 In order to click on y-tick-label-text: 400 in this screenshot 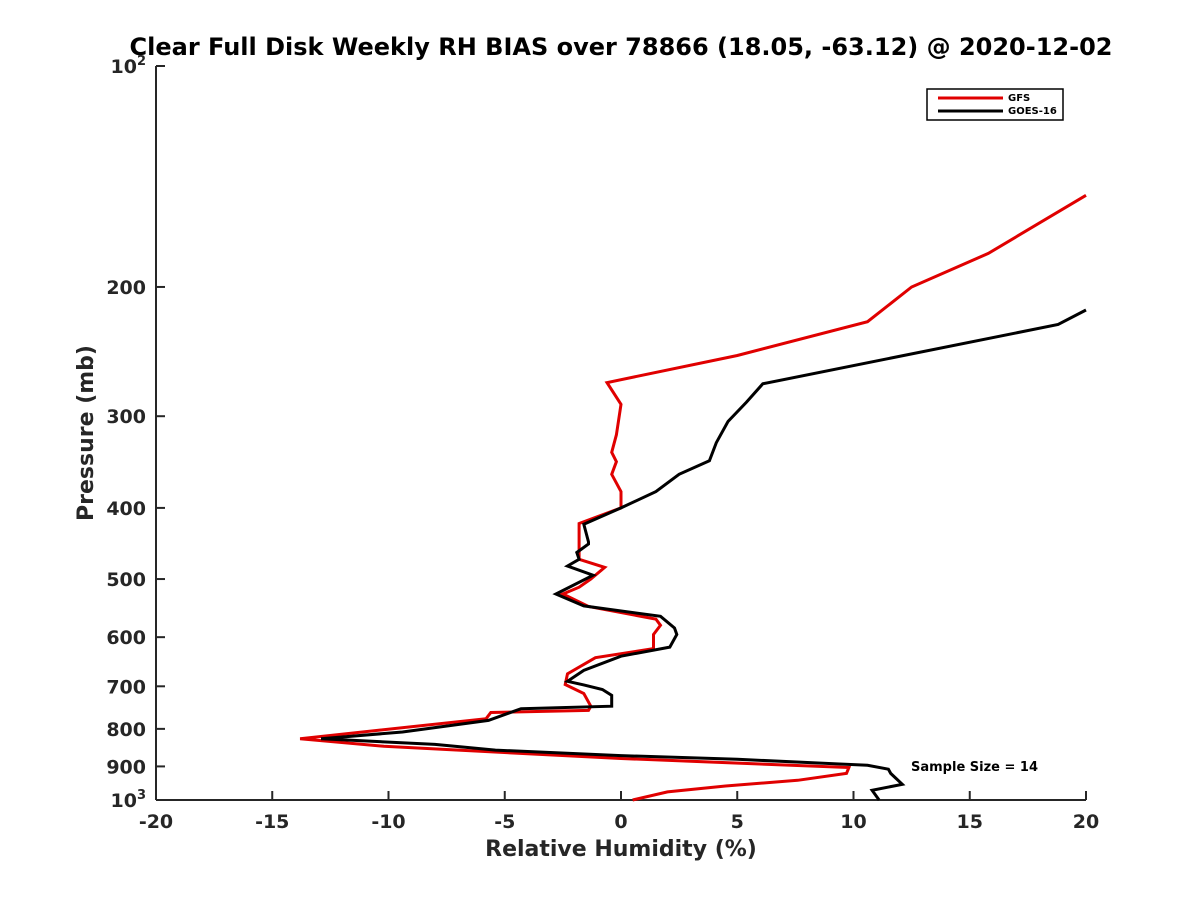, I will do `click(126, 509)`.